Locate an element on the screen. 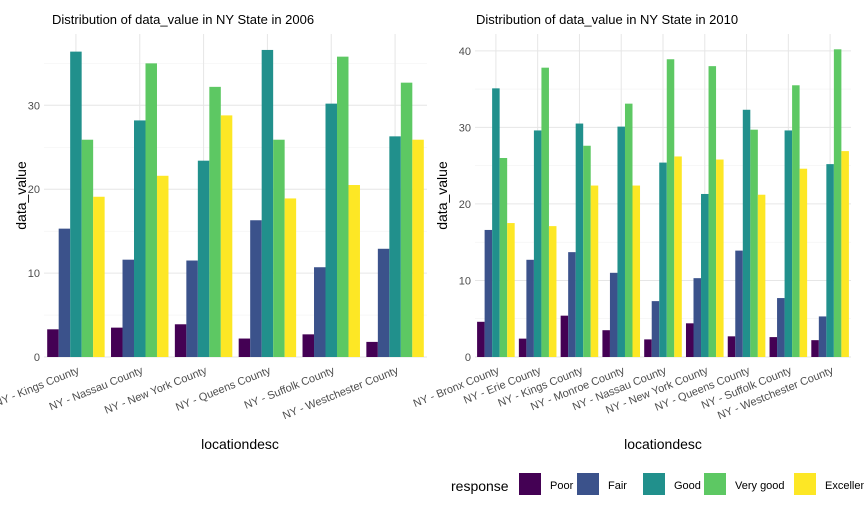 The width and height of the screenshot is (864, 518). bar-fair-ny-kings-county is located at coordinates (572, 304).